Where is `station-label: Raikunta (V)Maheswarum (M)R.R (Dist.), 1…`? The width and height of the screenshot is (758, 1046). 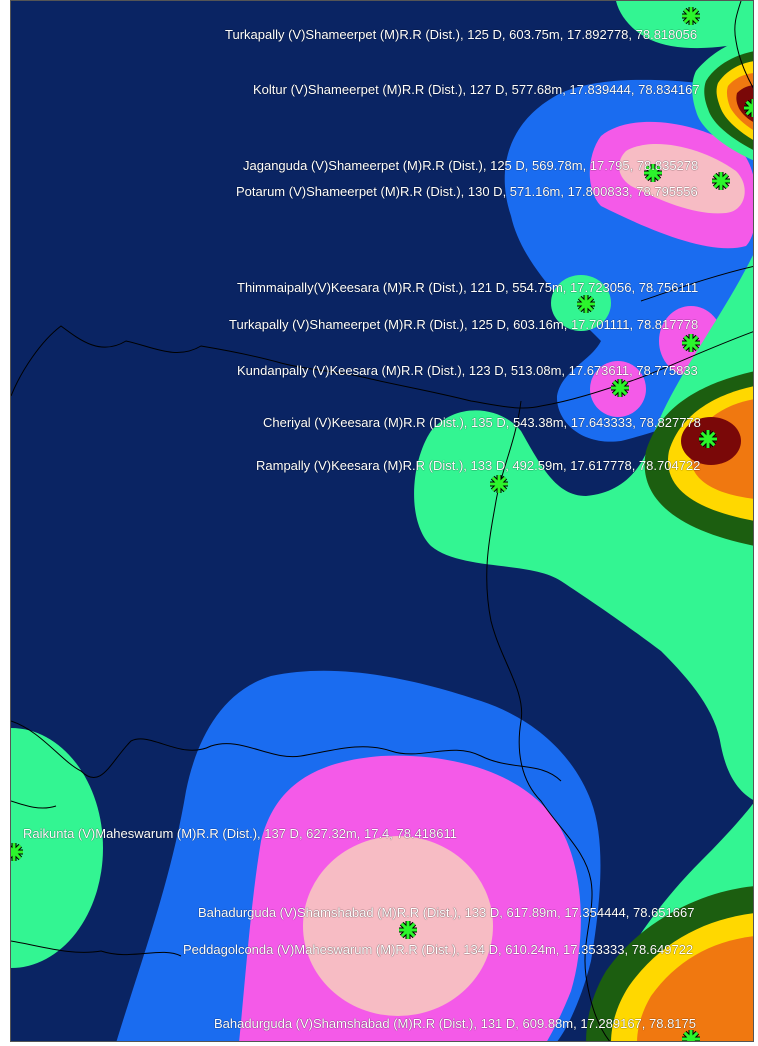 station-label: Raikunta (V)Maheswarum (M)R.R (Dist.), 1… is located at coordinates (240, 833).